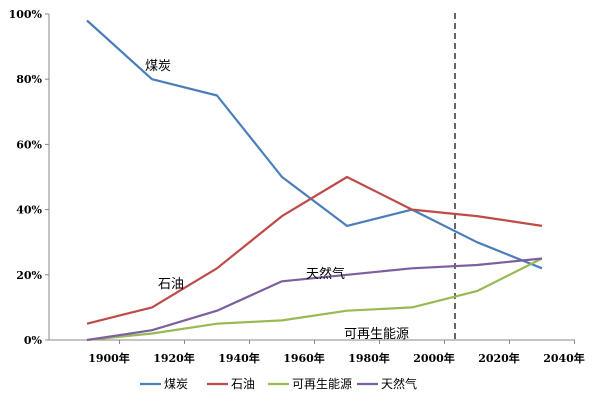 This screenshot has width=602, height=403. Describe the element at coordinates (336, 358) in the screenshot. I see `x-tick-labels: 1900年 1920年 1940年 1960年 1980年 2000年 2020年 2040年` at that location.